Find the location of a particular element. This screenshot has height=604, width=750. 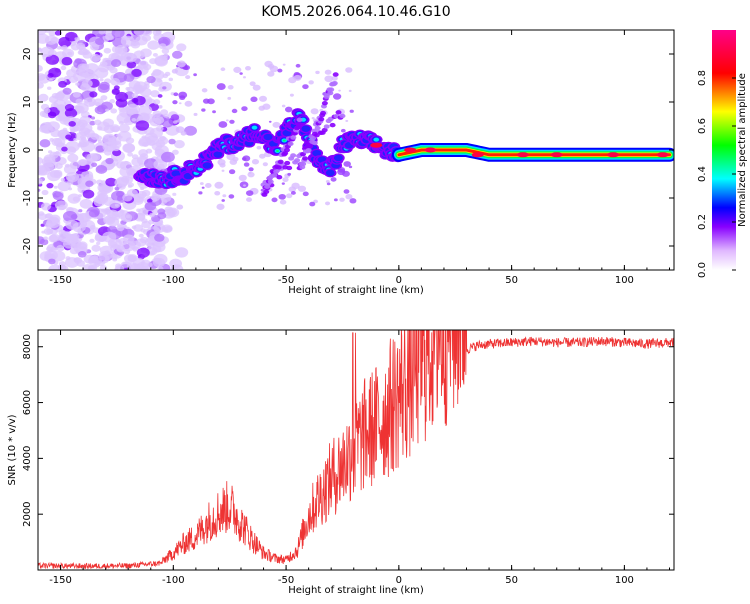

x-tick-label: -150 is located at coordinates (60, 580).